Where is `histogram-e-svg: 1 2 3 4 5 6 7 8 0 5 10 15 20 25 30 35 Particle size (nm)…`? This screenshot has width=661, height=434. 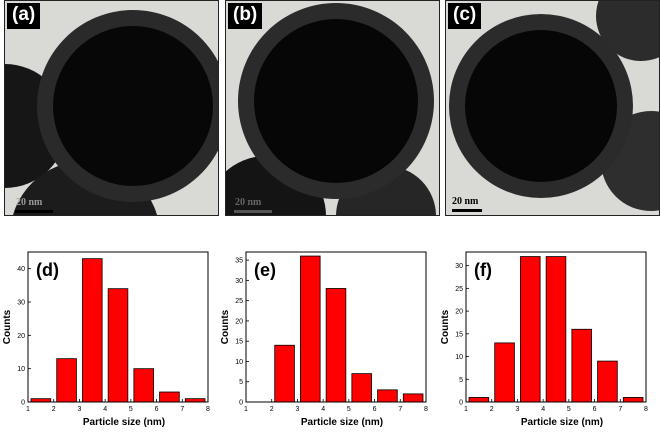
histogram-e-svg: 1 2 3 4 5 6 7 8 0 5 10 15 20 25 30 35 Particle size (nm)… is located at coordinates (324, 339).